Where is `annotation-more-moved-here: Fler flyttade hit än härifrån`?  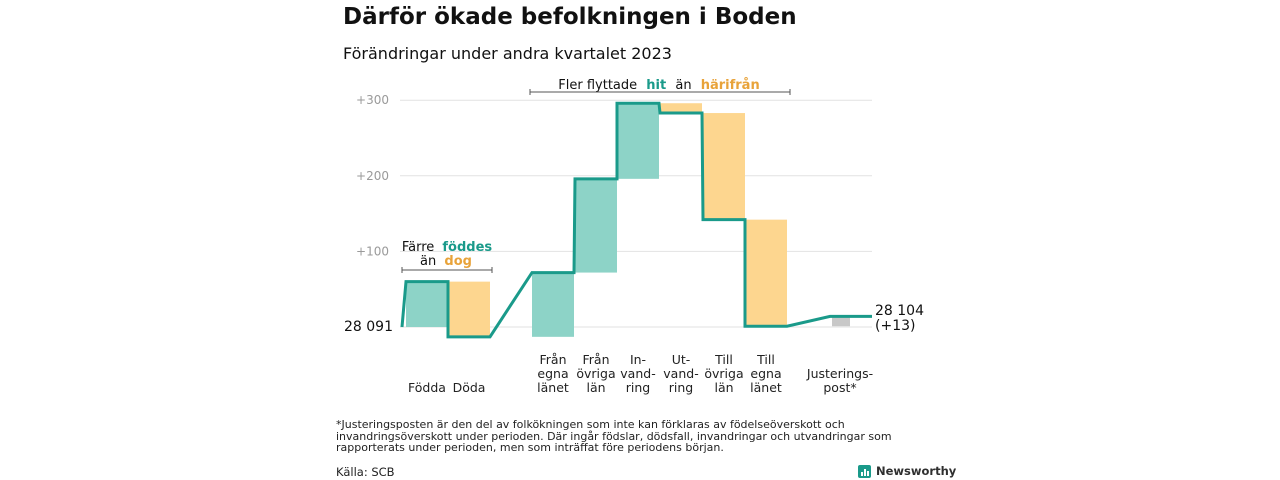
annotation-more-moved-here: Fler flyttade hit än härifrån is located at coordinates (660, 86).